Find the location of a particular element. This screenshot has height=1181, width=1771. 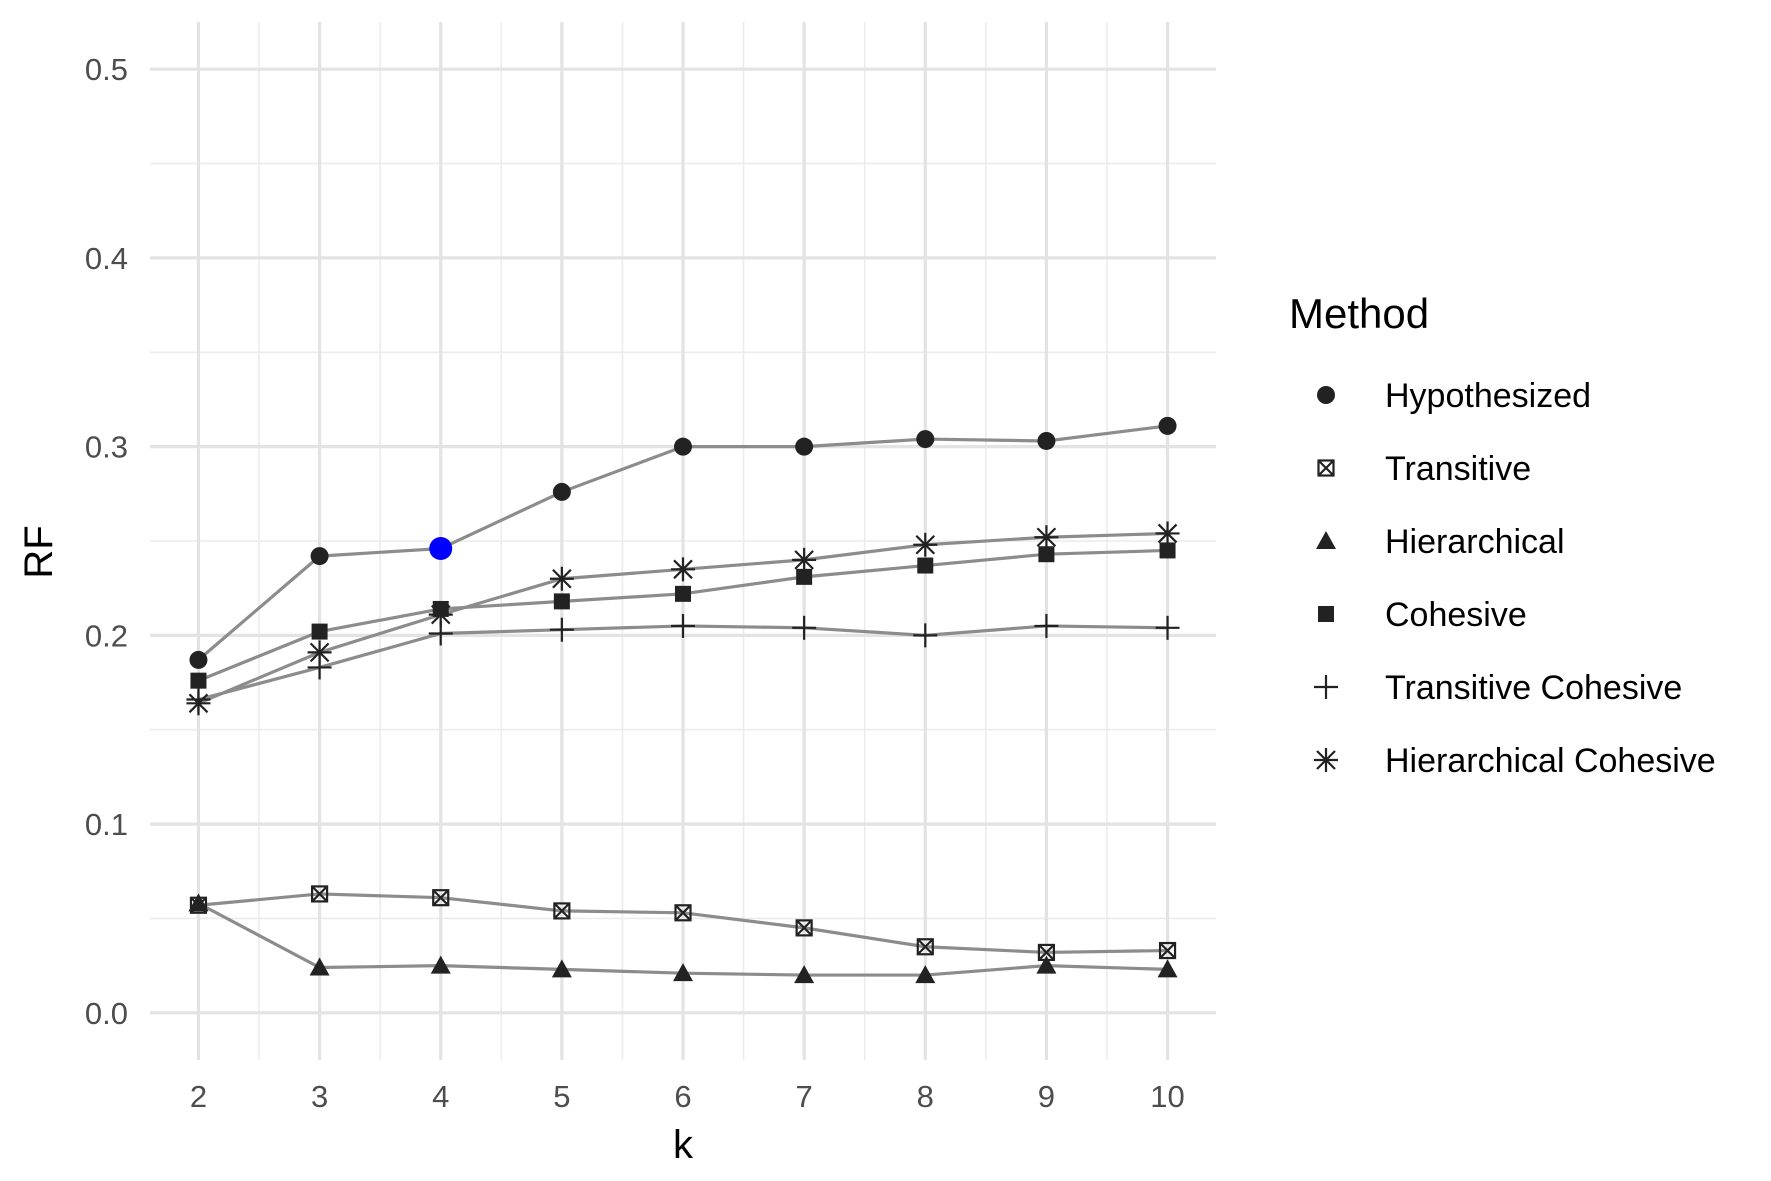

legend-item-transitive-cohesive: Transitive Cohesive is located at coordinates (1498, 688).